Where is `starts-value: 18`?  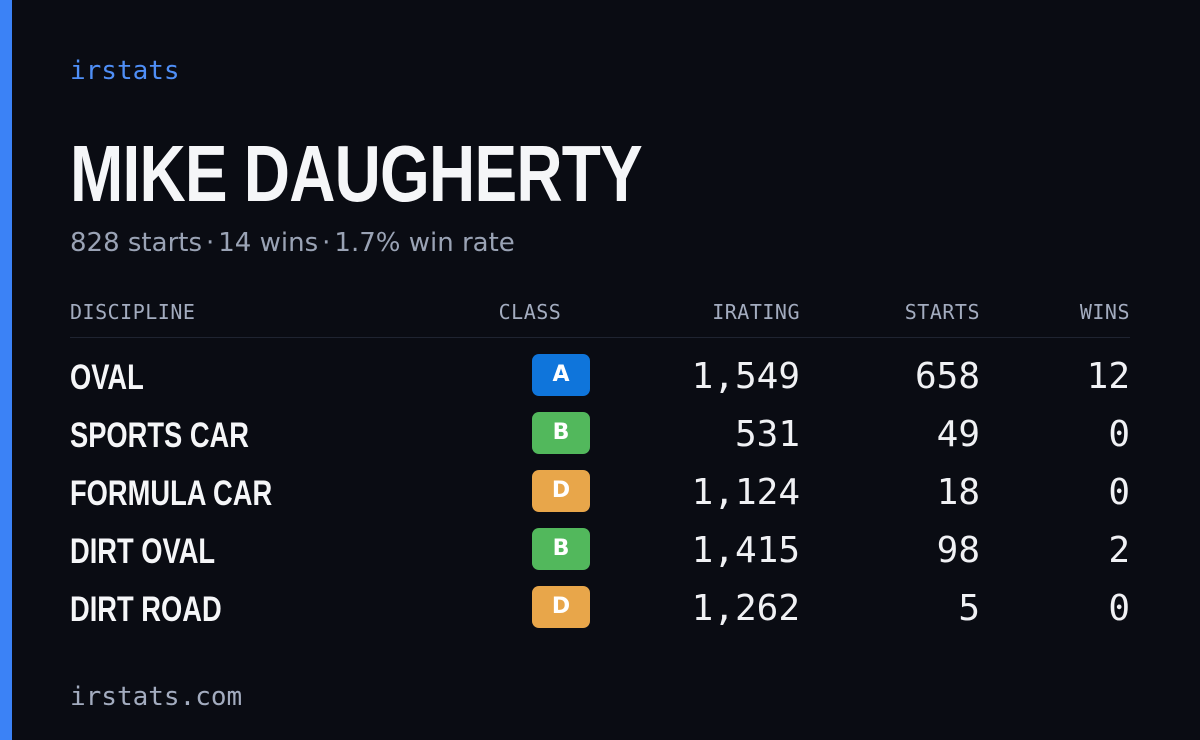 starts-value: 18 is located at coordinates (958, 492).